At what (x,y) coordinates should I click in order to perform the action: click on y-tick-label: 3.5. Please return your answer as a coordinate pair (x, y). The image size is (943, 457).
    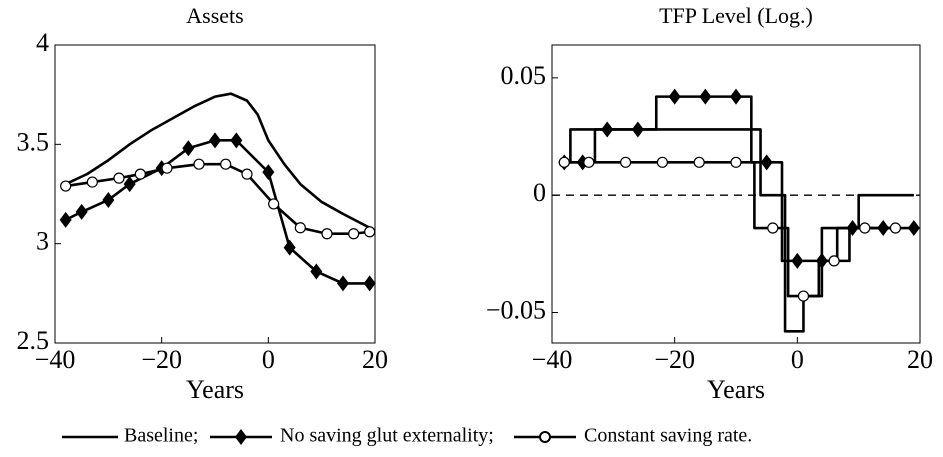
    Looking at the image, I should click on (33, 141).